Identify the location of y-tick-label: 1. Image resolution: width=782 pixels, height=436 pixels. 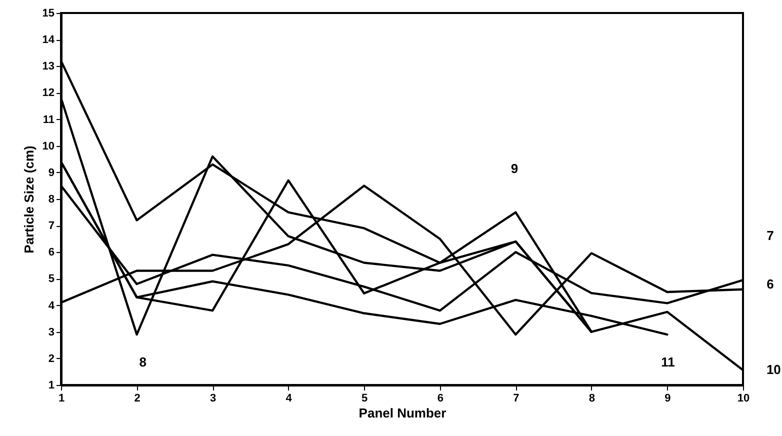
(51, 386).